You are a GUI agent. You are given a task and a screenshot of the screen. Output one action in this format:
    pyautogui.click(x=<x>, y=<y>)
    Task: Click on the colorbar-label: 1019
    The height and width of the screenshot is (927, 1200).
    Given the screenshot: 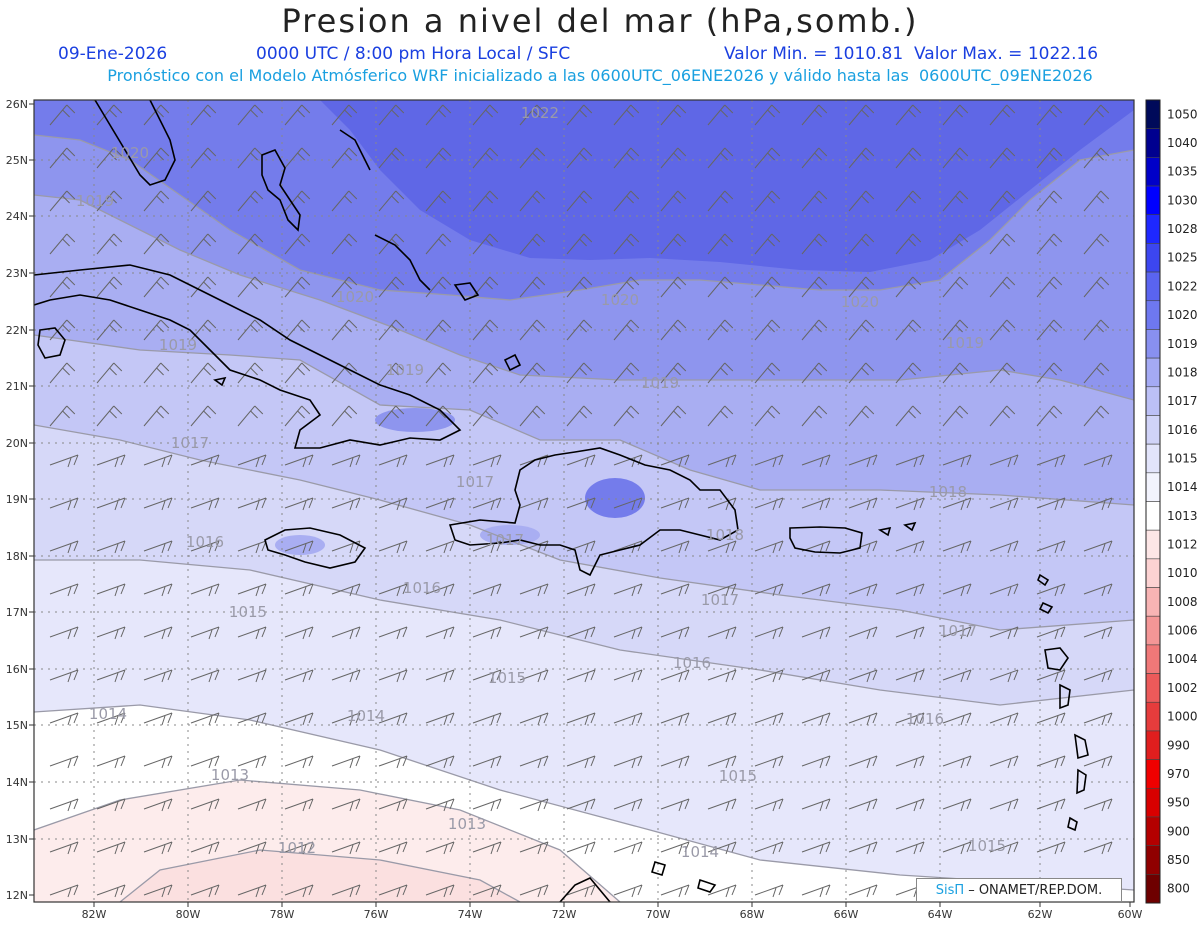 What is the action you would take?
    pyautogui.click(x=1182, y=344)
    